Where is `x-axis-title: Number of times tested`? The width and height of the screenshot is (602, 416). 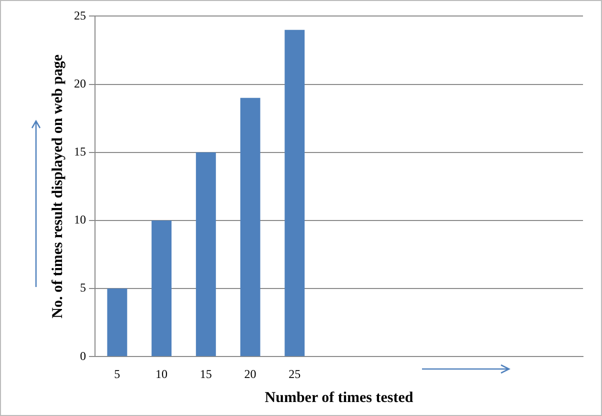 x-axis-title: Number of times tested is located at coordinates (339, 398).